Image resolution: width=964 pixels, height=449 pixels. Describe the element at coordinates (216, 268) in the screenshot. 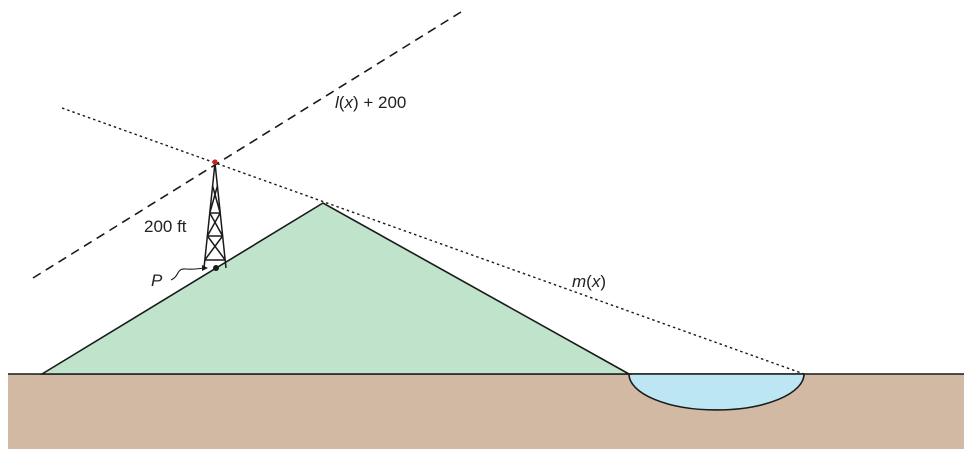

I see `point-p-marker` at that location.